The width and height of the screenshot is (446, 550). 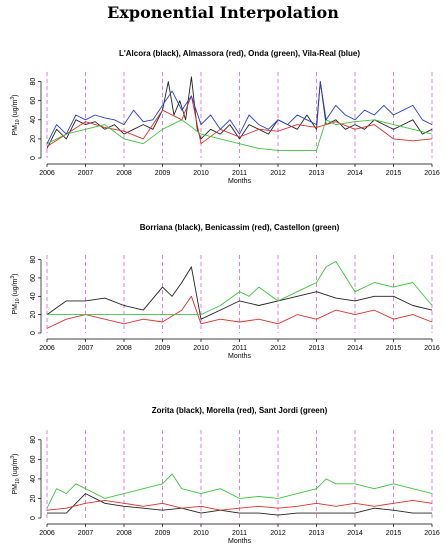 I want to click on series-line-borriana, so click(x=239, y=293).